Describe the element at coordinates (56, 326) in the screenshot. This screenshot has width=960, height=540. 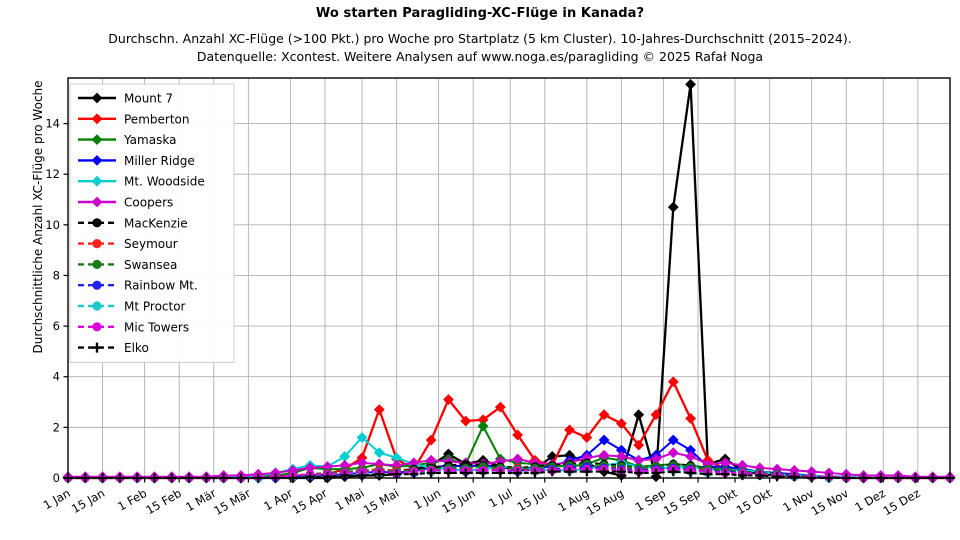
I see `y-tick-label: 6` at that location.